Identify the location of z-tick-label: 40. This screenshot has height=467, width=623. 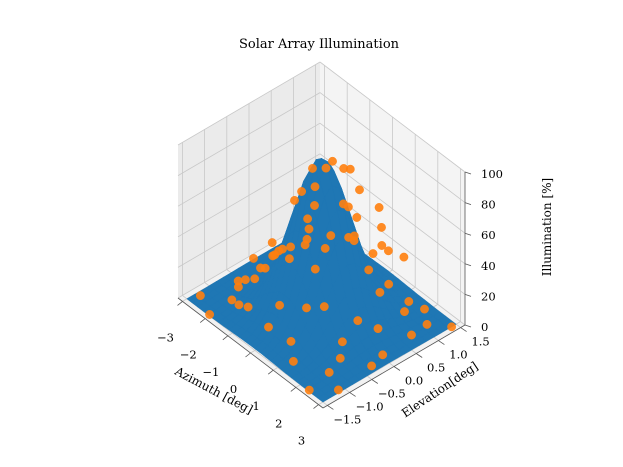
(488, 266).